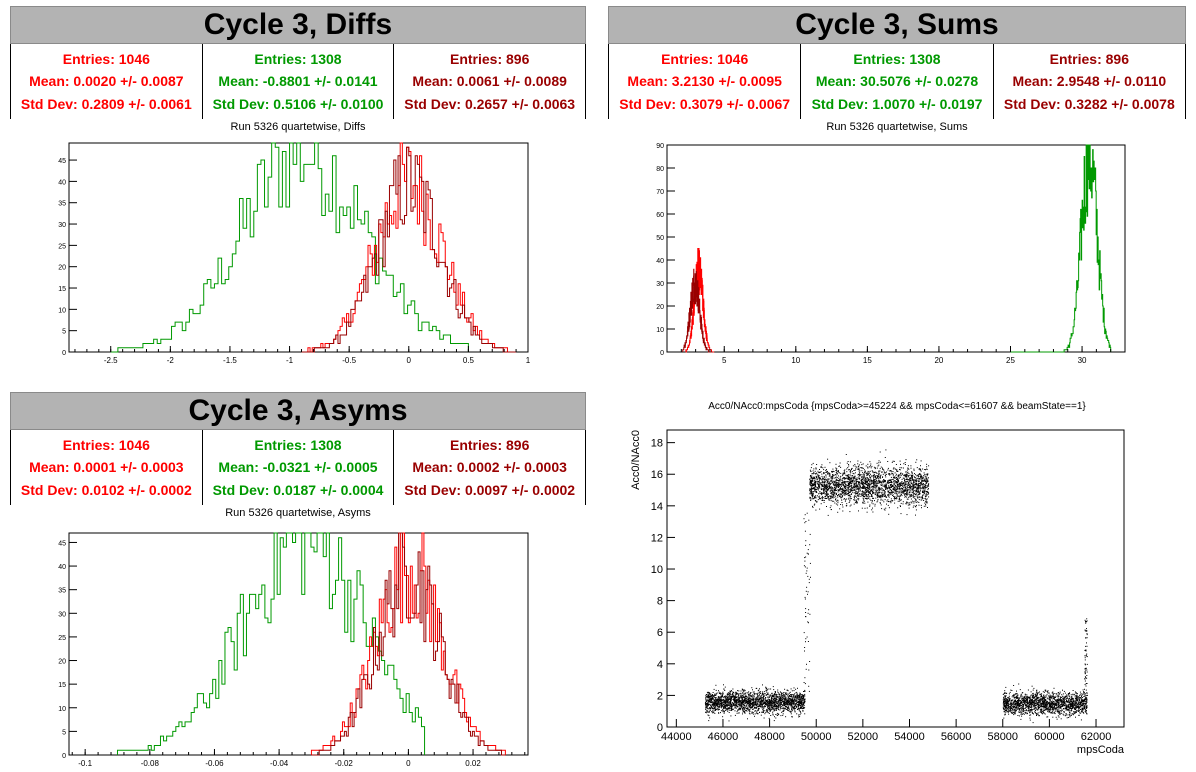  Describe the element at coordinates (62, 161) in the screenshot. I see `y-tick-label: 45` at that location.